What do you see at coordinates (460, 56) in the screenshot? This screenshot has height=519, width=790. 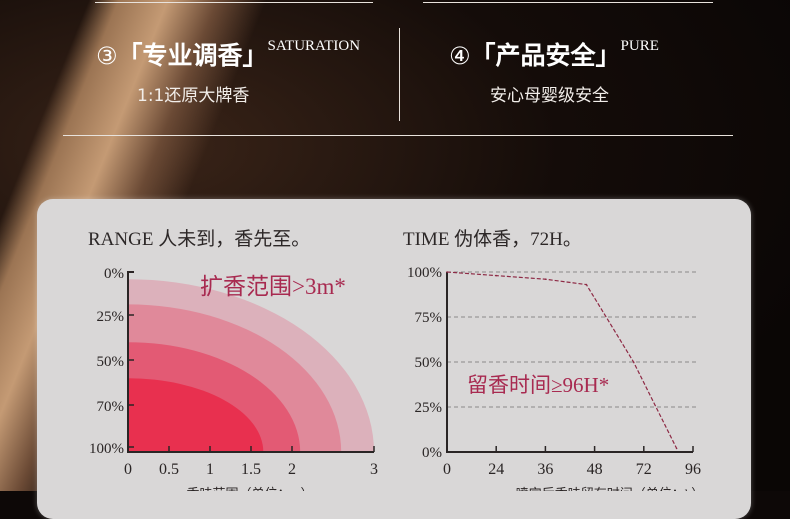 I see `feature-number: ④` at bounding box center [460, 56].